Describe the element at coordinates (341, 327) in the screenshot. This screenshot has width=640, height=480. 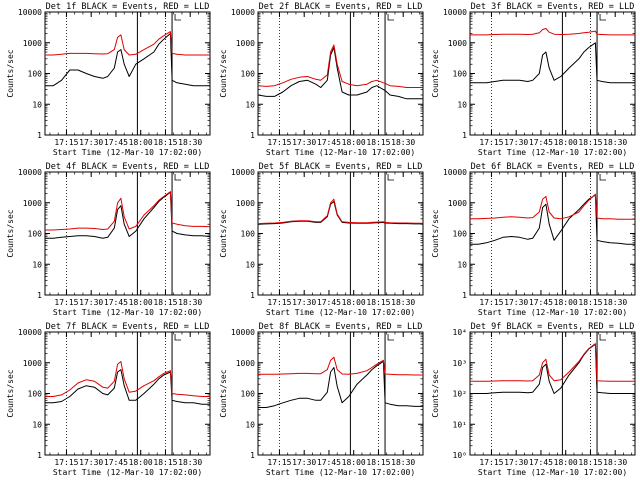
I see `panel-title: Det 8f BLACK = Events, RED = LLD` at that location.